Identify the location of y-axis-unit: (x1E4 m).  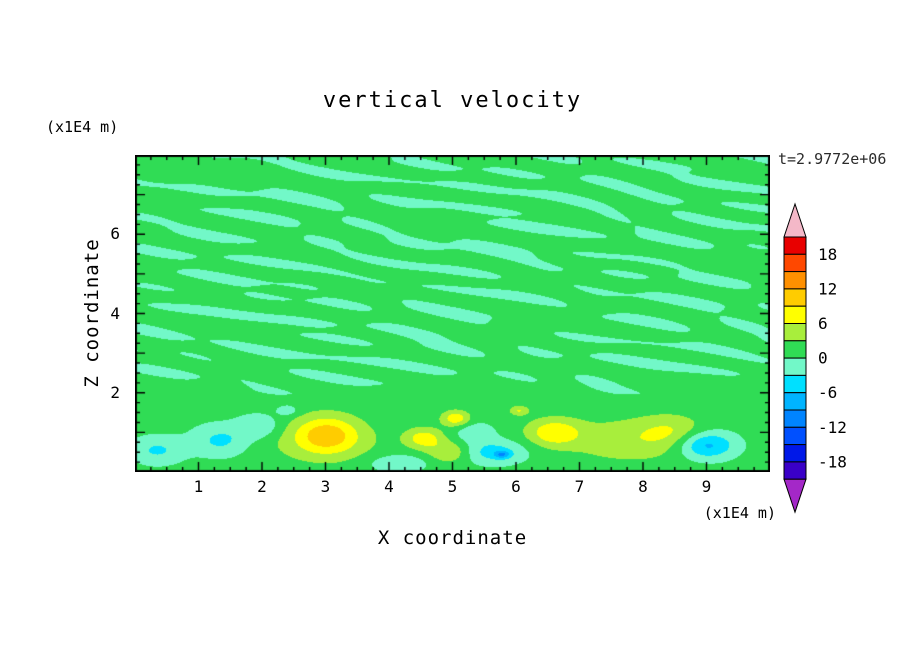
(82, 127).